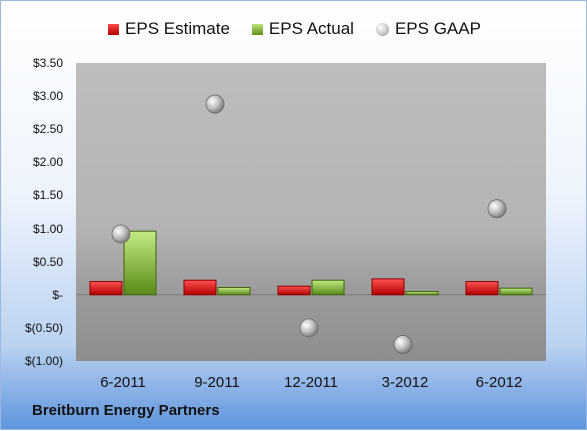 The image size is (587, 431). What do you see at coordinates (499, 382) in the screenshot?
I see `x-tick-label: 6-2012` at bounding box center [499, 382].